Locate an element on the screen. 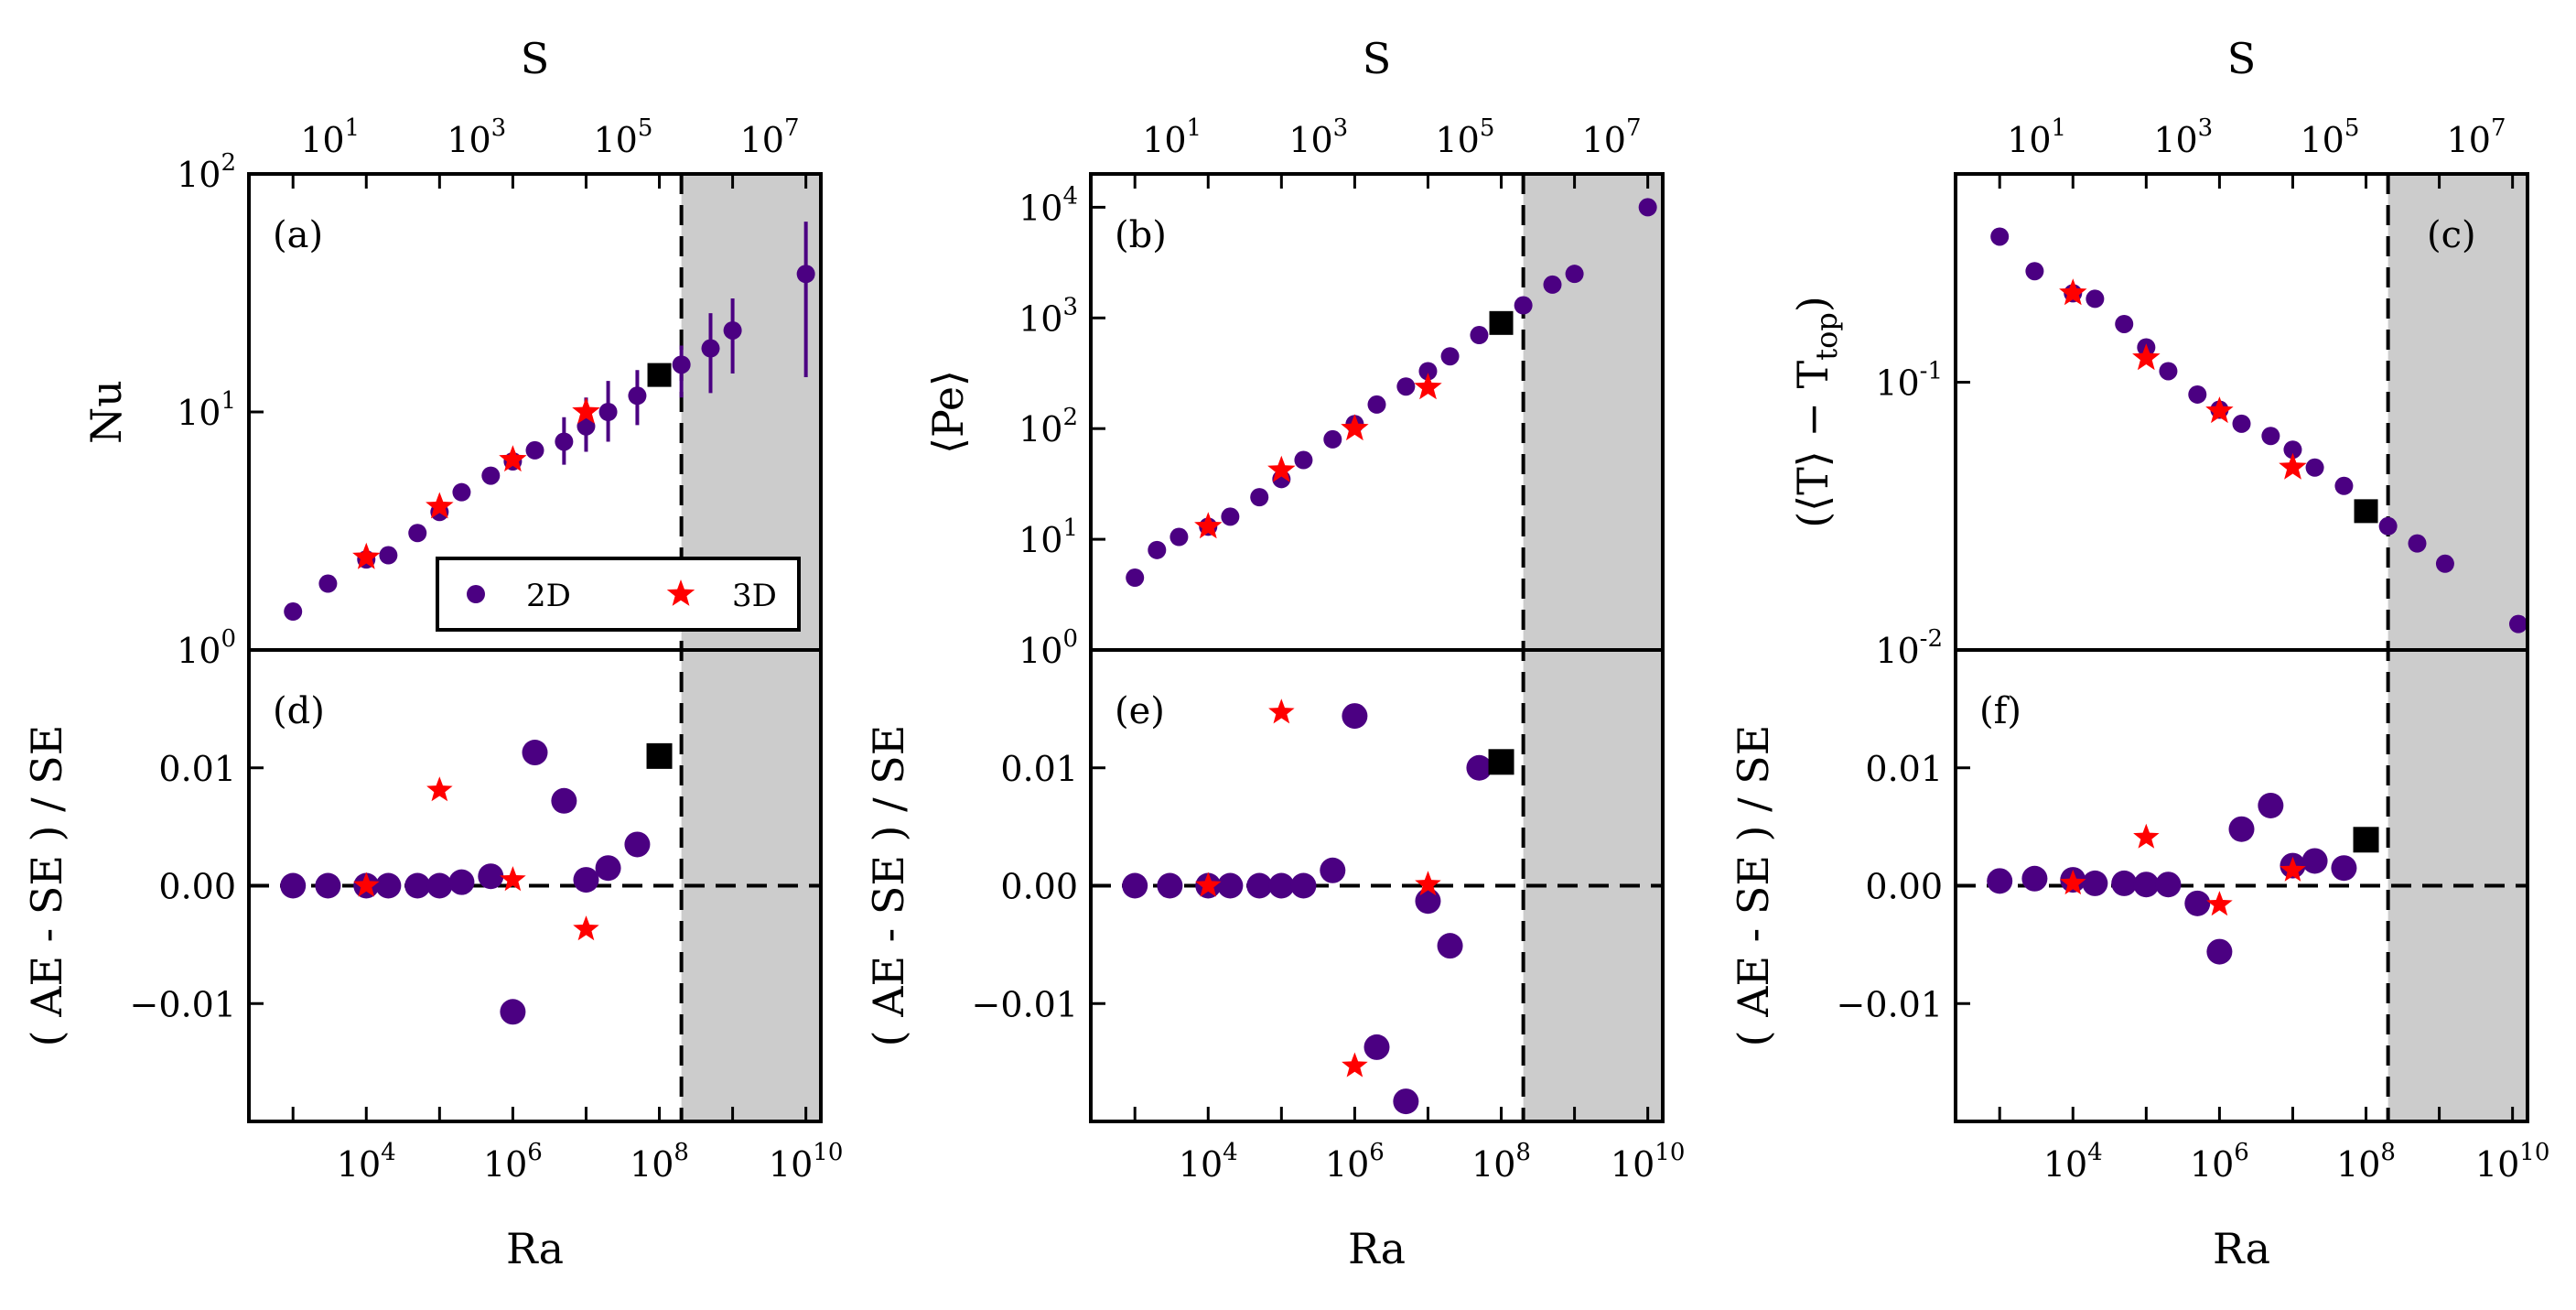  tick-exponent: 2 is located at coordinates (228, 163).